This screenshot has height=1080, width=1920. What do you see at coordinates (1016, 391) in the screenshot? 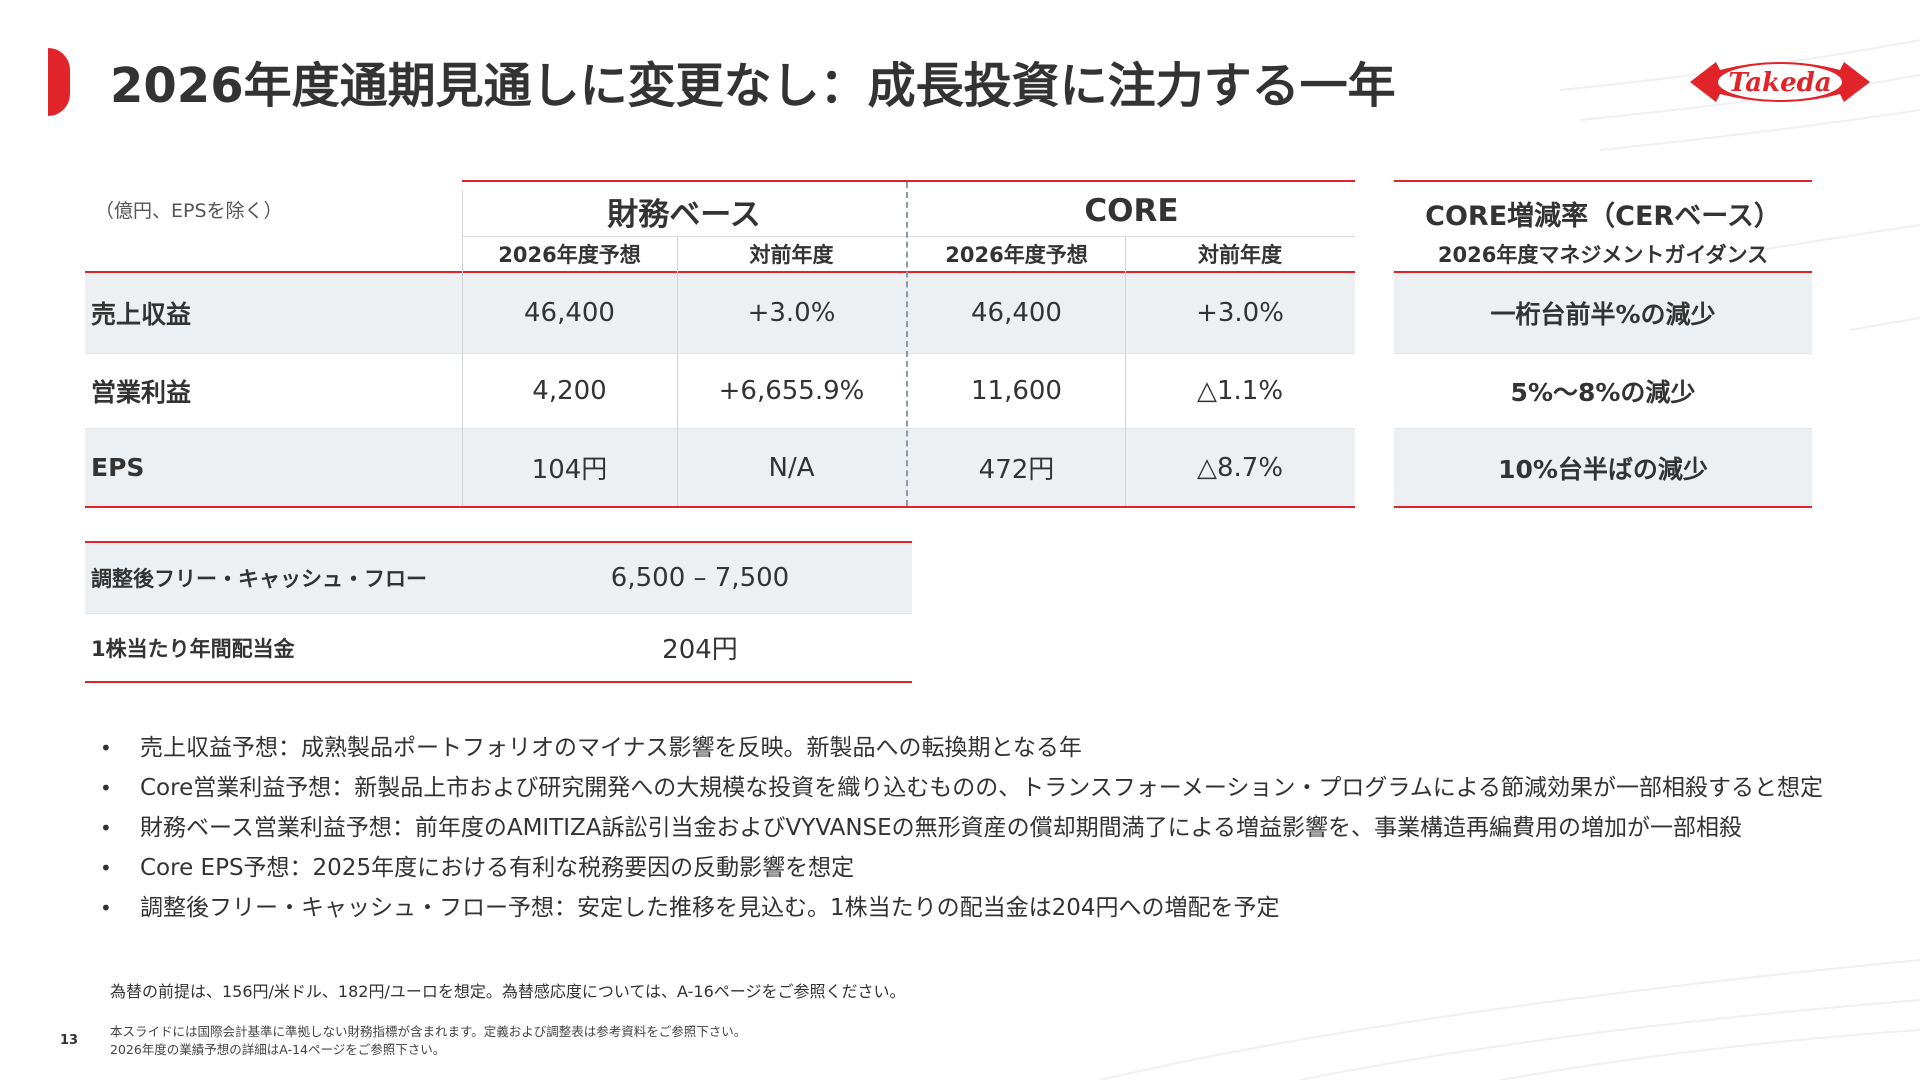
I see `table-cell: 11,600` at bounding box center [1016, 391].